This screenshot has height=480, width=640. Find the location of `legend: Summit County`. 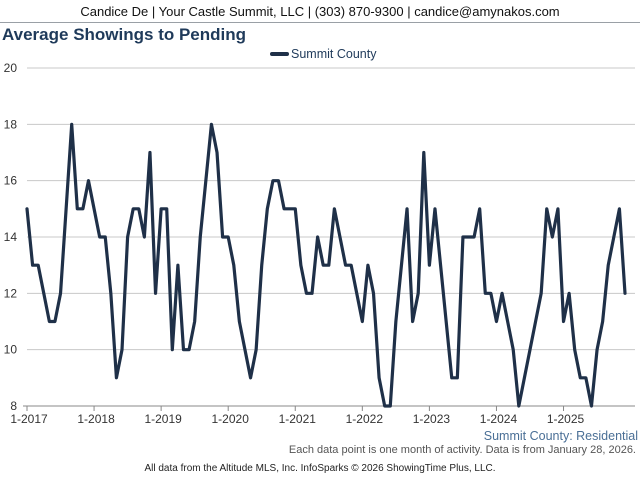

legend: Summit County is located at coordinates (323, 54).